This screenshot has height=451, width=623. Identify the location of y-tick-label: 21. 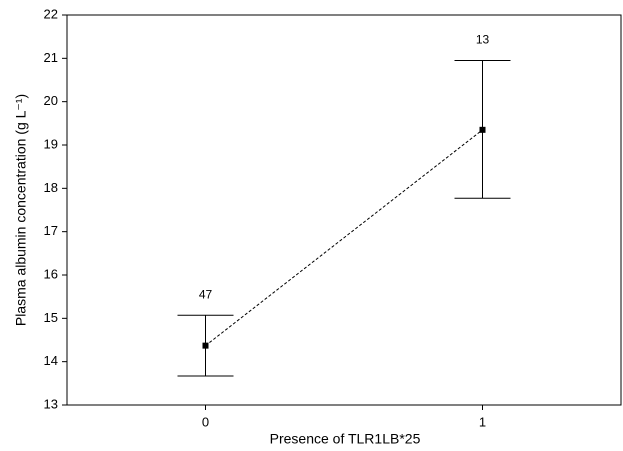
(51, 57).